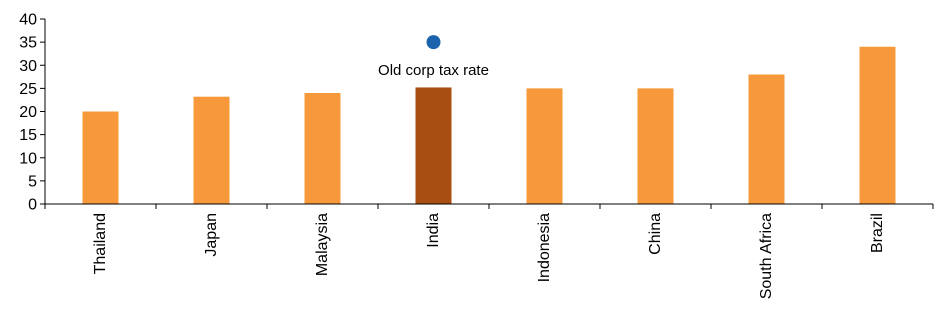 The width and height of the screenshot is (942, 331). Describe the element at coordinates (100, 243) in the screenshot. I see `x-tick-label: Thailand` at that location.